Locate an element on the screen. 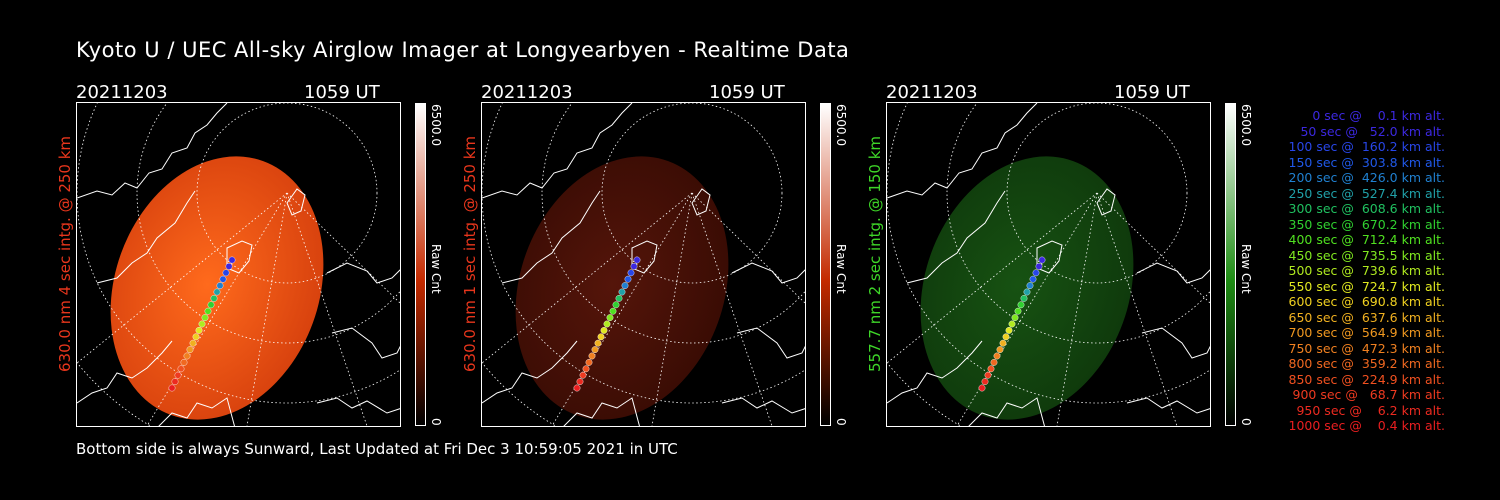 The height and width of the screenshot is (500, 1500). legend-row: 300 sec @ 608.6 km alt. is located at coordinates (1365, 208).